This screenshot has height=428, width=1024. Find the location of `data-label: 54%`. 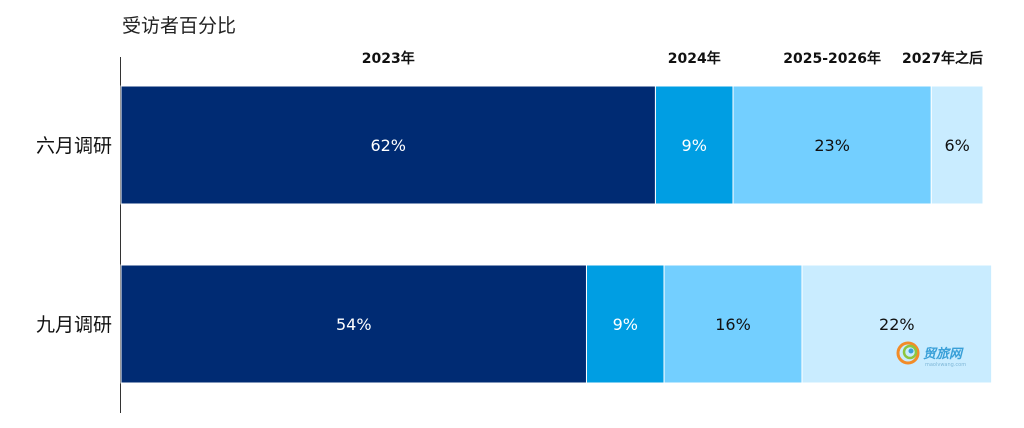

data-label: 54% is located at coordinates (354, 324).